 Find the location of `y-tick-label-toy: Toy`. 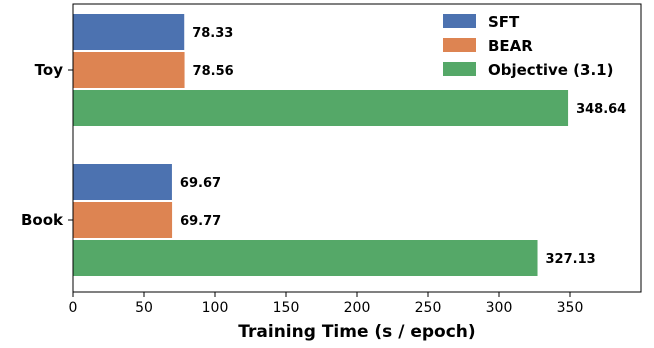

y-tick-label-toy: Toy is located at coordinates (49, 70).